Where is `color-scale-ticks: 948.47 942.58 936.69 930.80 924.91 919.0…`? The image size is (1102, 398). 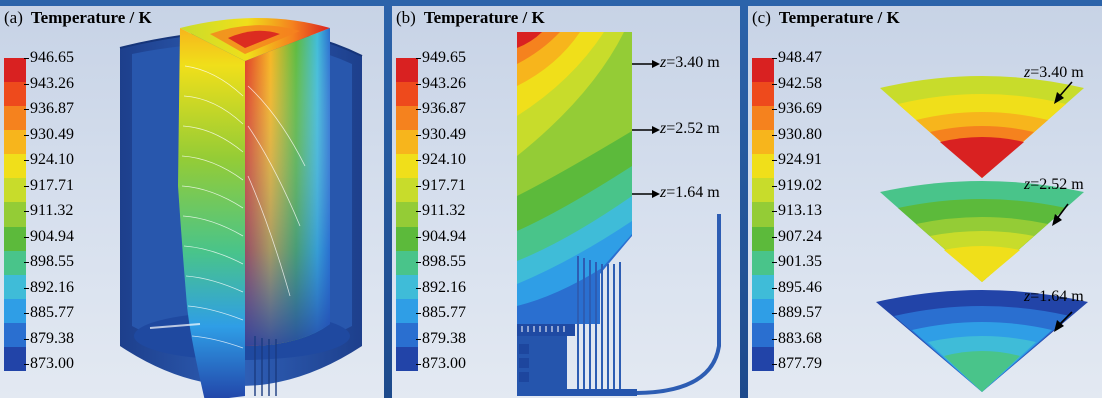
color-scale-ticks: 948.47 942.58 936.69 930.80 924.91 919.0… is located at coordinates (810, 214).